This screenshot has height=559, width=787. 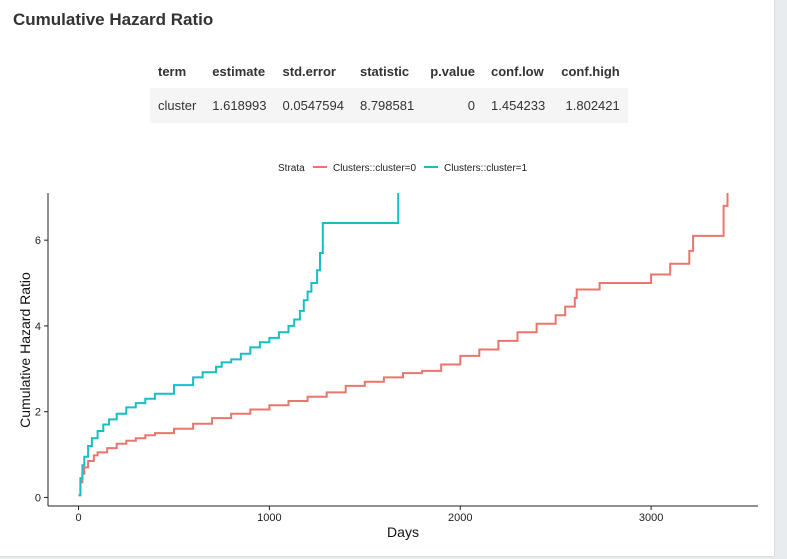 I want to click on column-header-statistic: statistic, so click(x=384, y=71).